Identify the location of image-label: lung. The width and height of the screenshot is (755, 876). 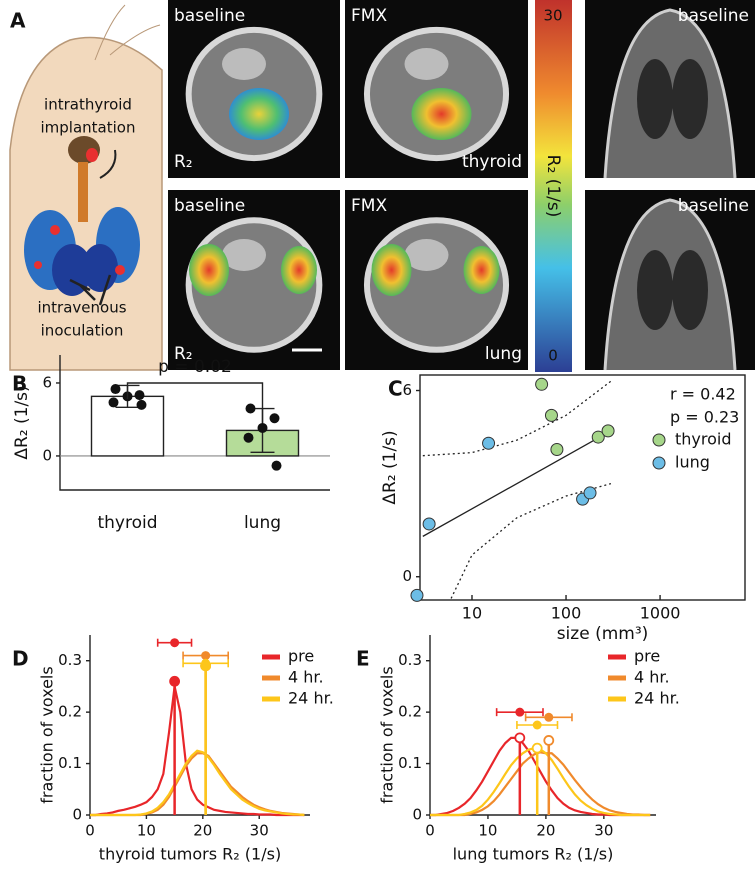
(503, 354).